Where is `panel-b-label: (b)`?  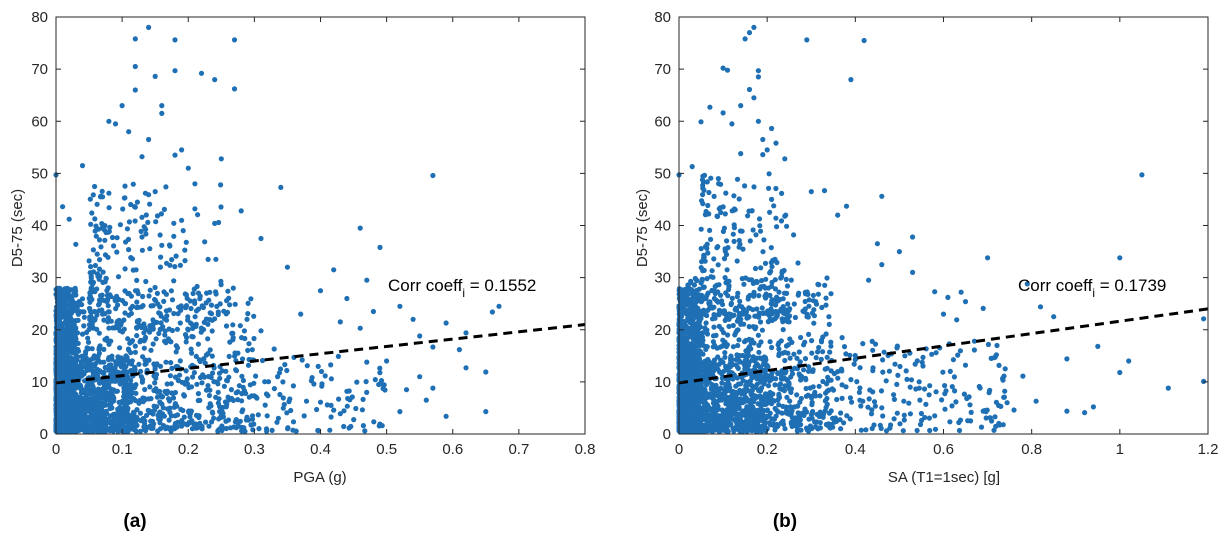
panel-b-label: (b) is located at coordinates (785, 521).